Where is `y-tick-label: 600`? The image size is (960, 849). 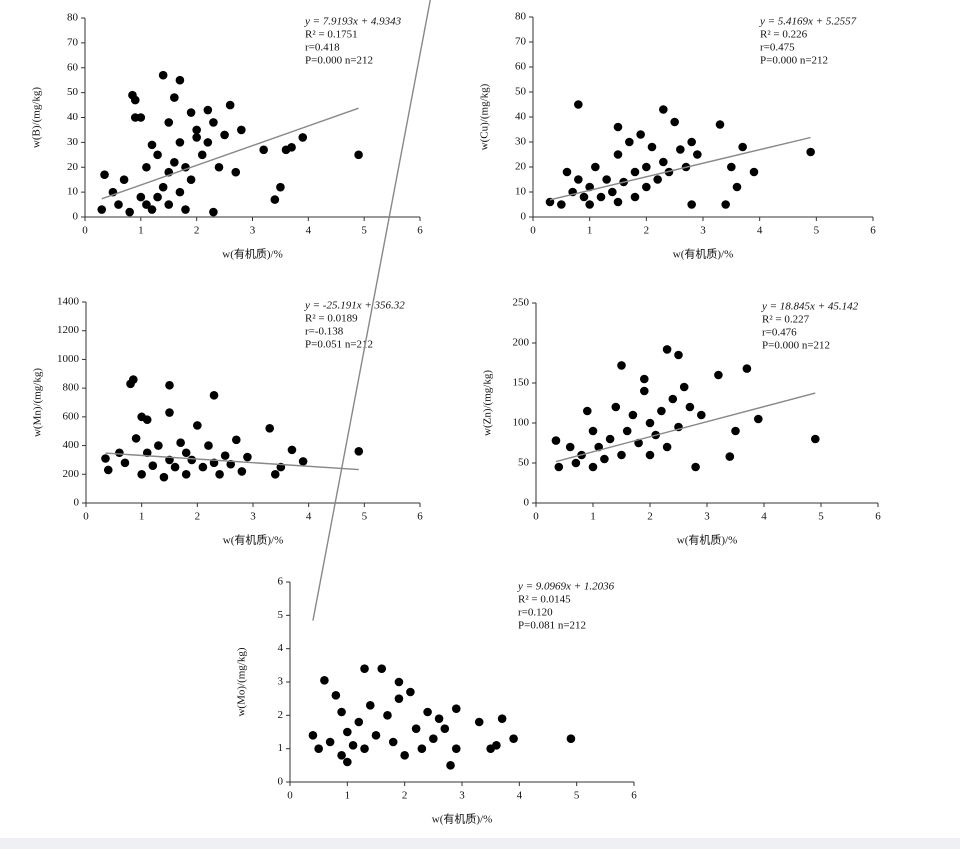 y-tick-label: 600 is located at coordinates (71, 416).